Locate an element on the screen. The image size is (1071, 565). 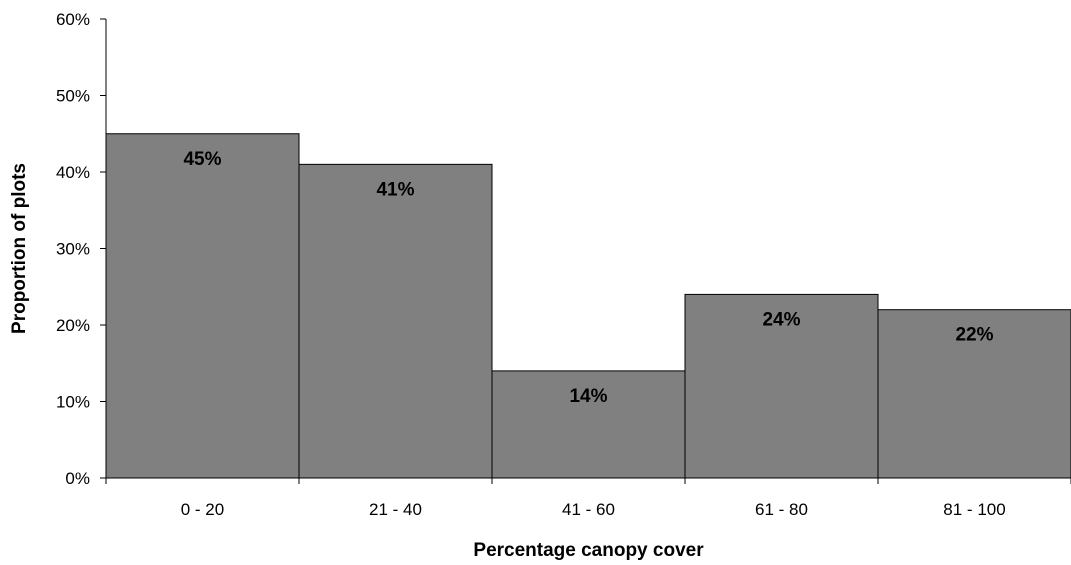
x-axis-ticks: 0 - 20 21 - 40 41 - 60 61 - 80 81 - 100 is located at coordinates (588, 498).